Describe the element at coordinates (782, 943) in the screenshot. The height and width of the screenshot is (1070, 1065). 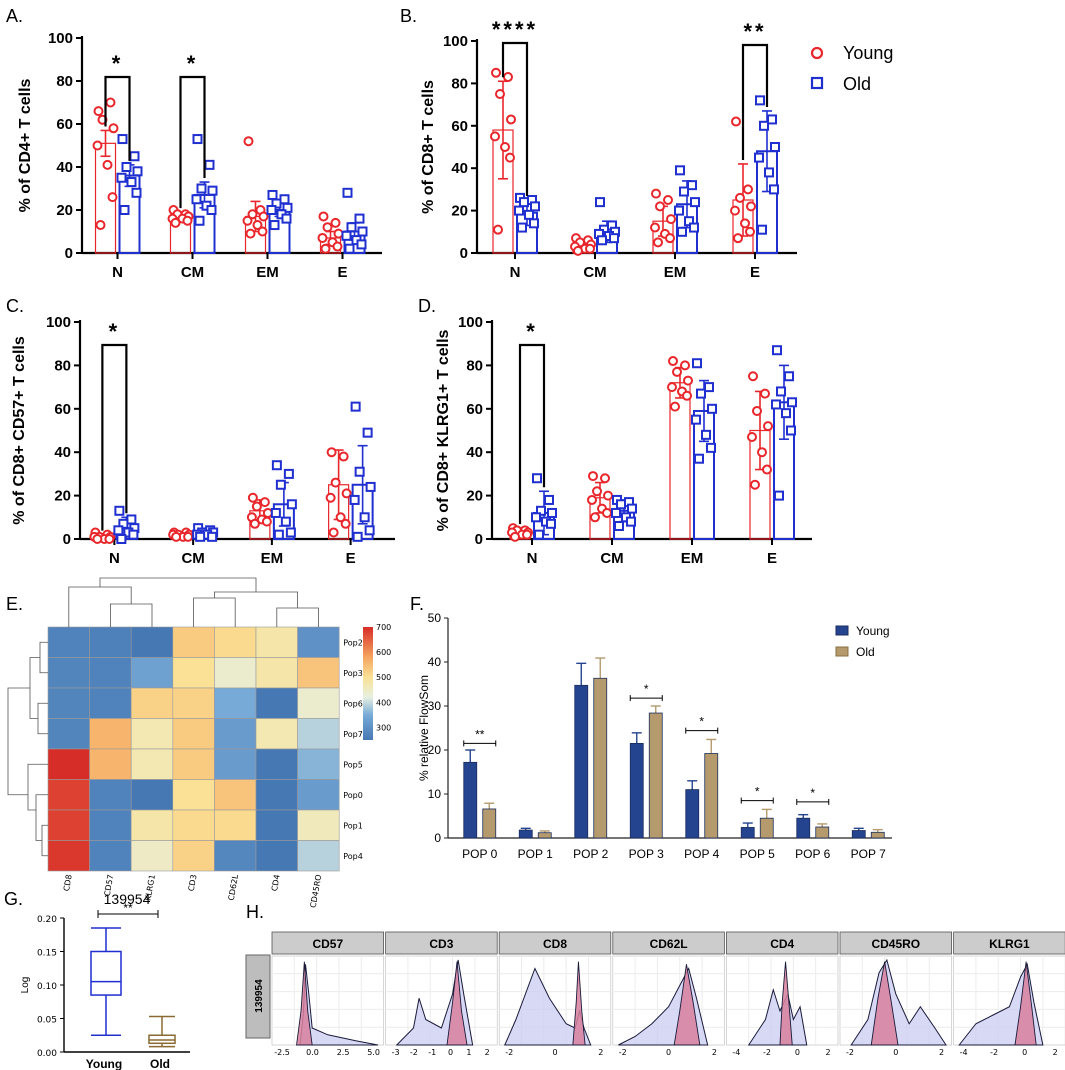
I see `facet-header` at that location.